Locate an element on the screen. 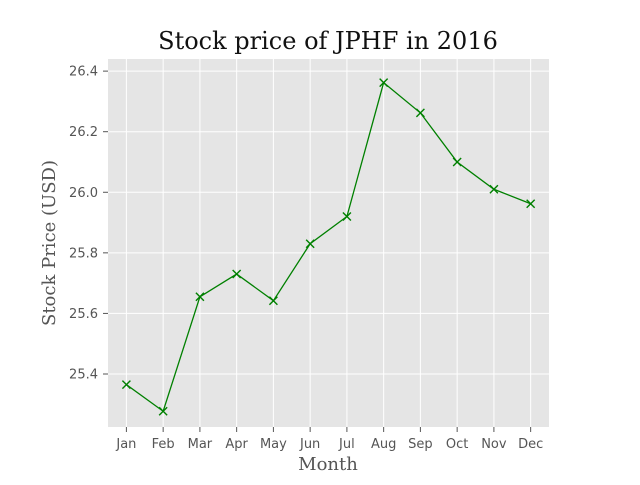 Image resolution: width=640 pixels, height=485 pixels. x-axis-ticks: Jan Feb Mar Apr May Jun Jul Aug Sep Oct Nov Dec is located at coordinates (329, 439).